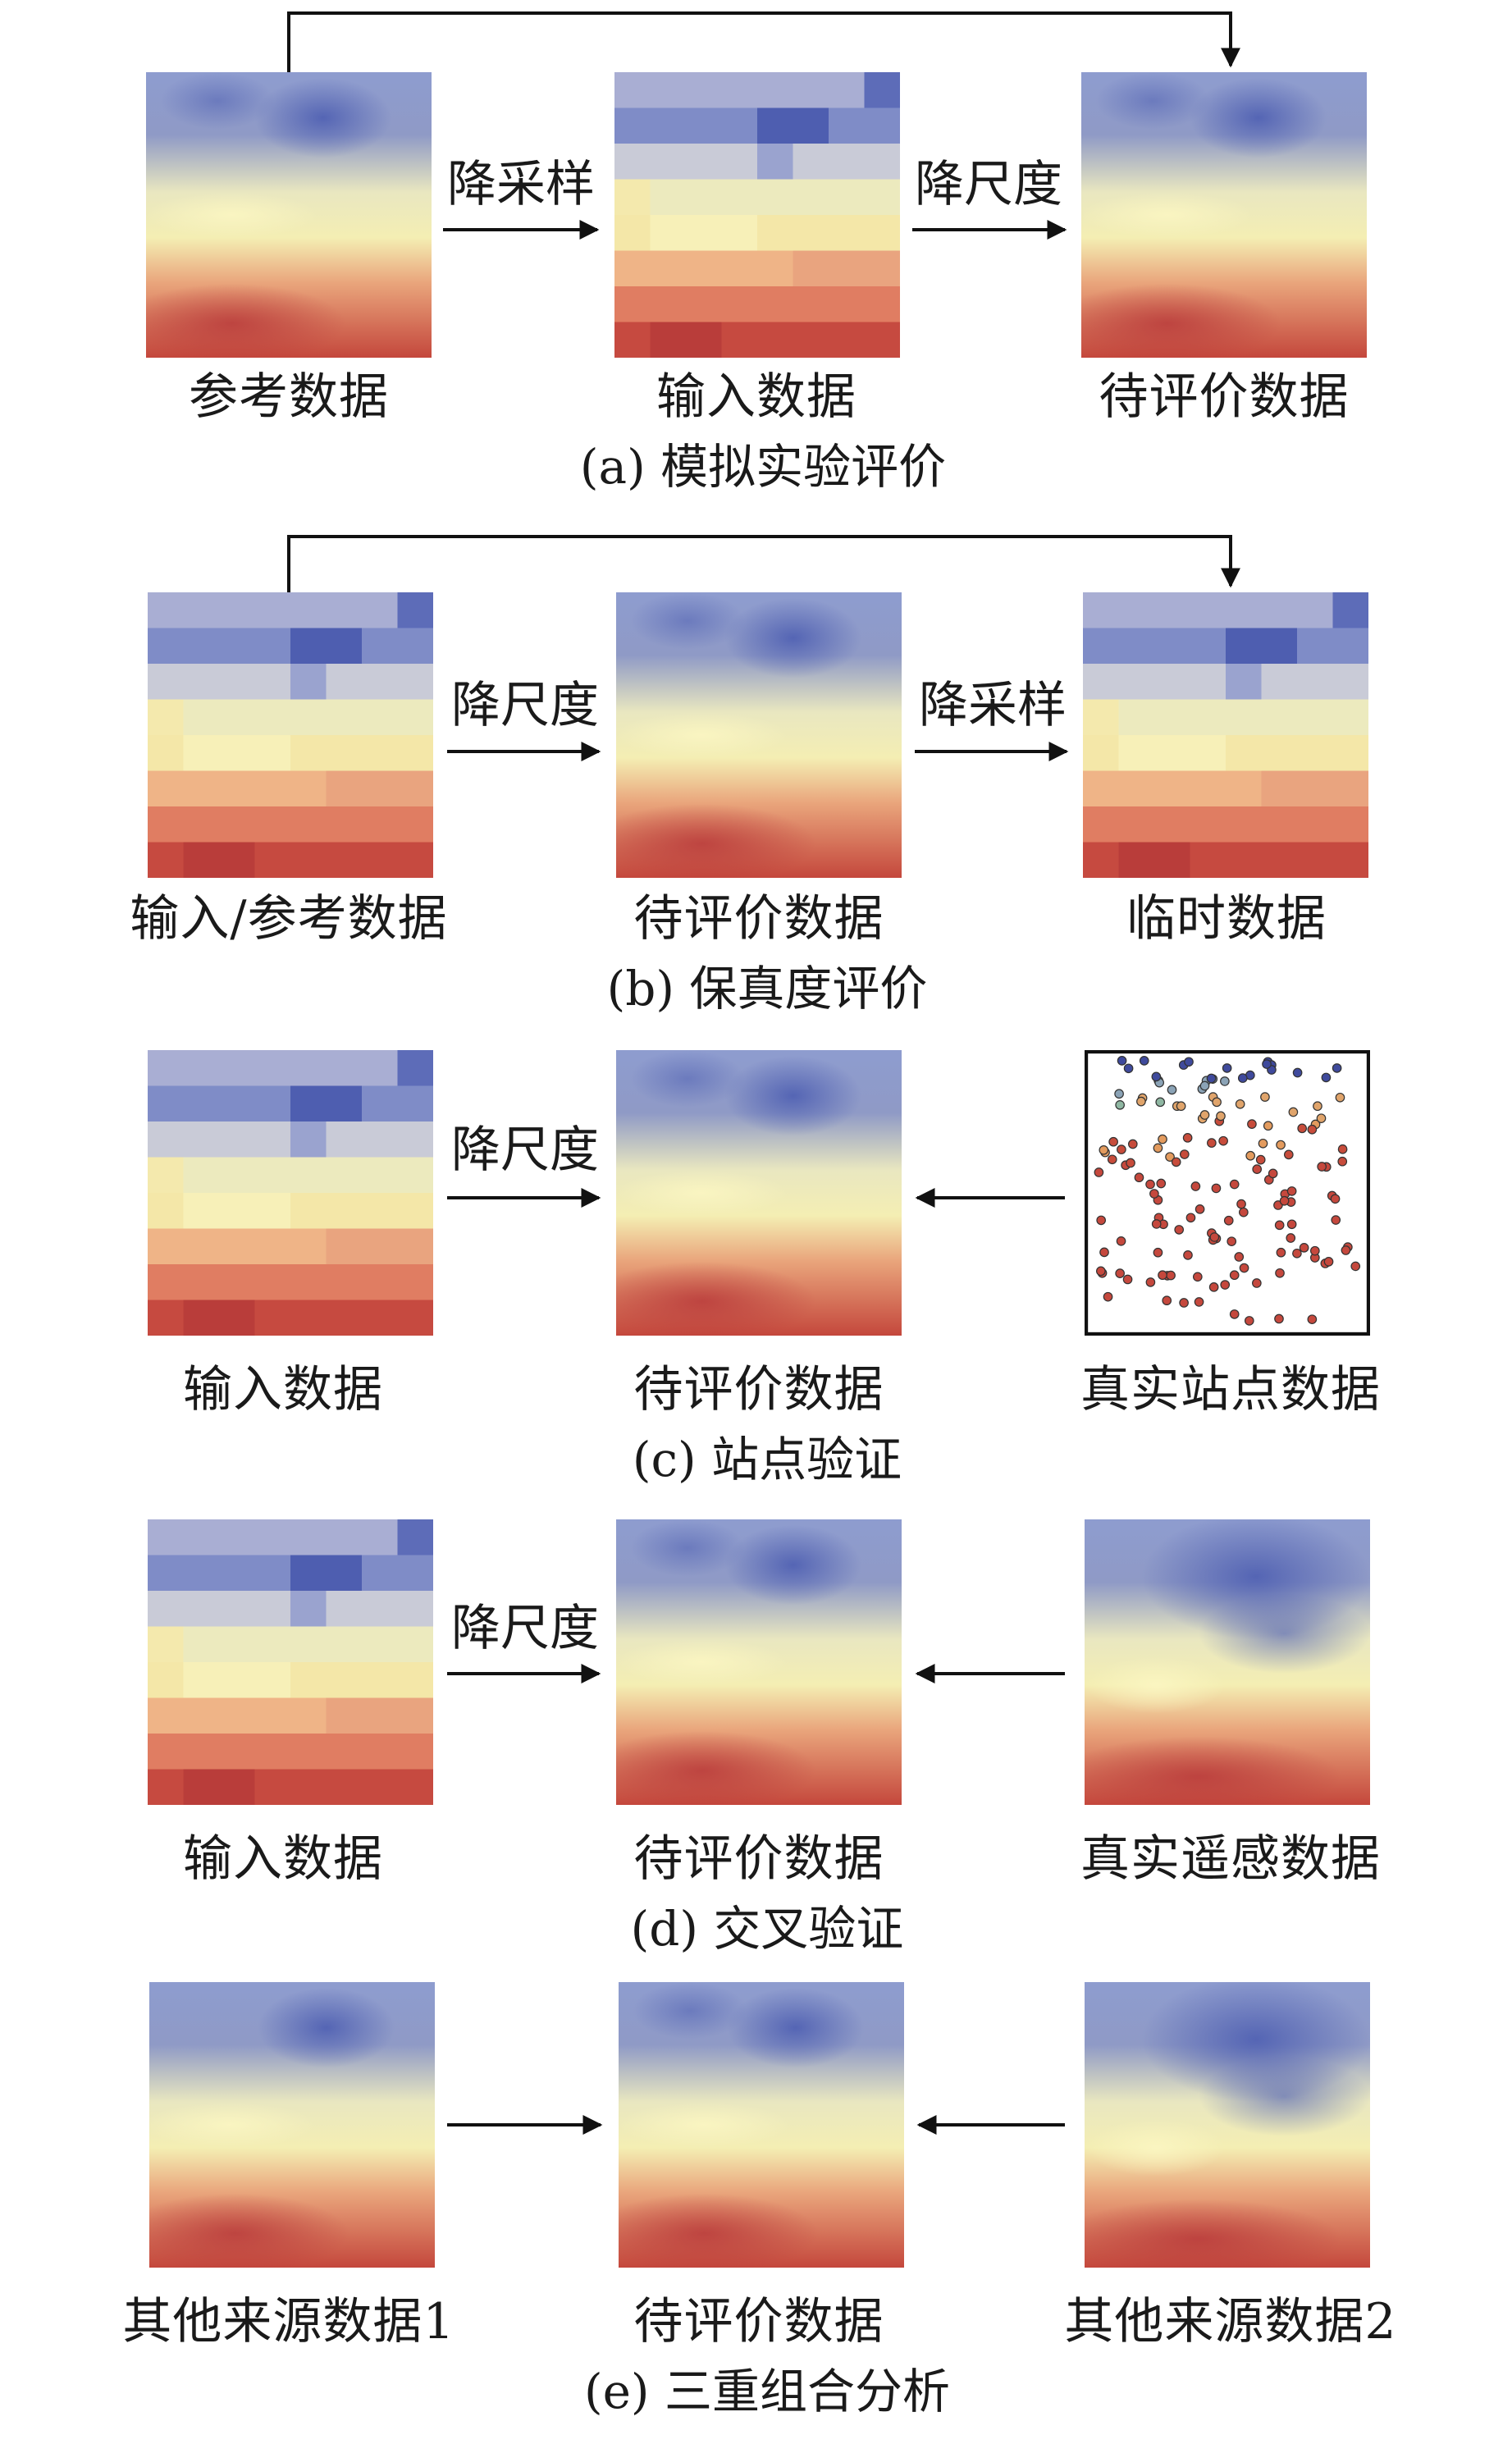 This screenshot has width=1512, height=2444. Describe the element at coordinates (767, 988) in the screenshot. I see `caption-b: (b) 保真度评价` at that location.